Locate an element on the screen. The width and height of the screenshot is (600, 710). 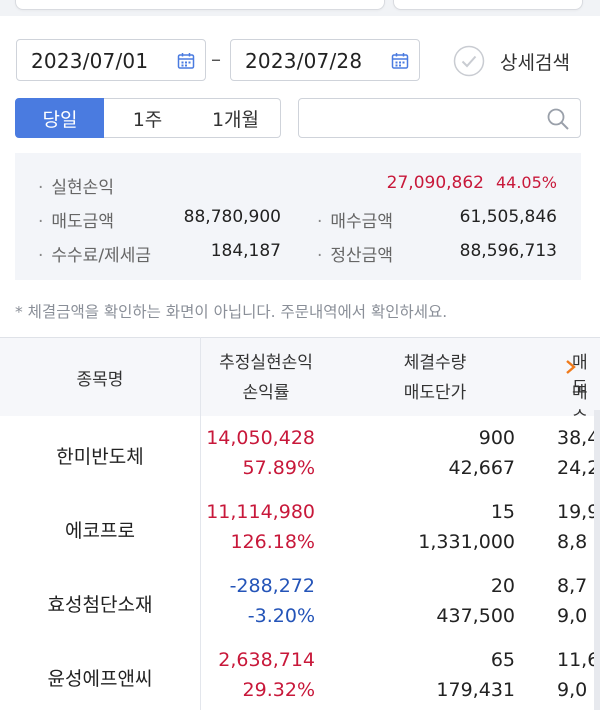
notice-text: * 체결금액을 확인하는 화면이 아닙니다. 주문내역에서 확인하세요. is located at coordinates (231, 312).